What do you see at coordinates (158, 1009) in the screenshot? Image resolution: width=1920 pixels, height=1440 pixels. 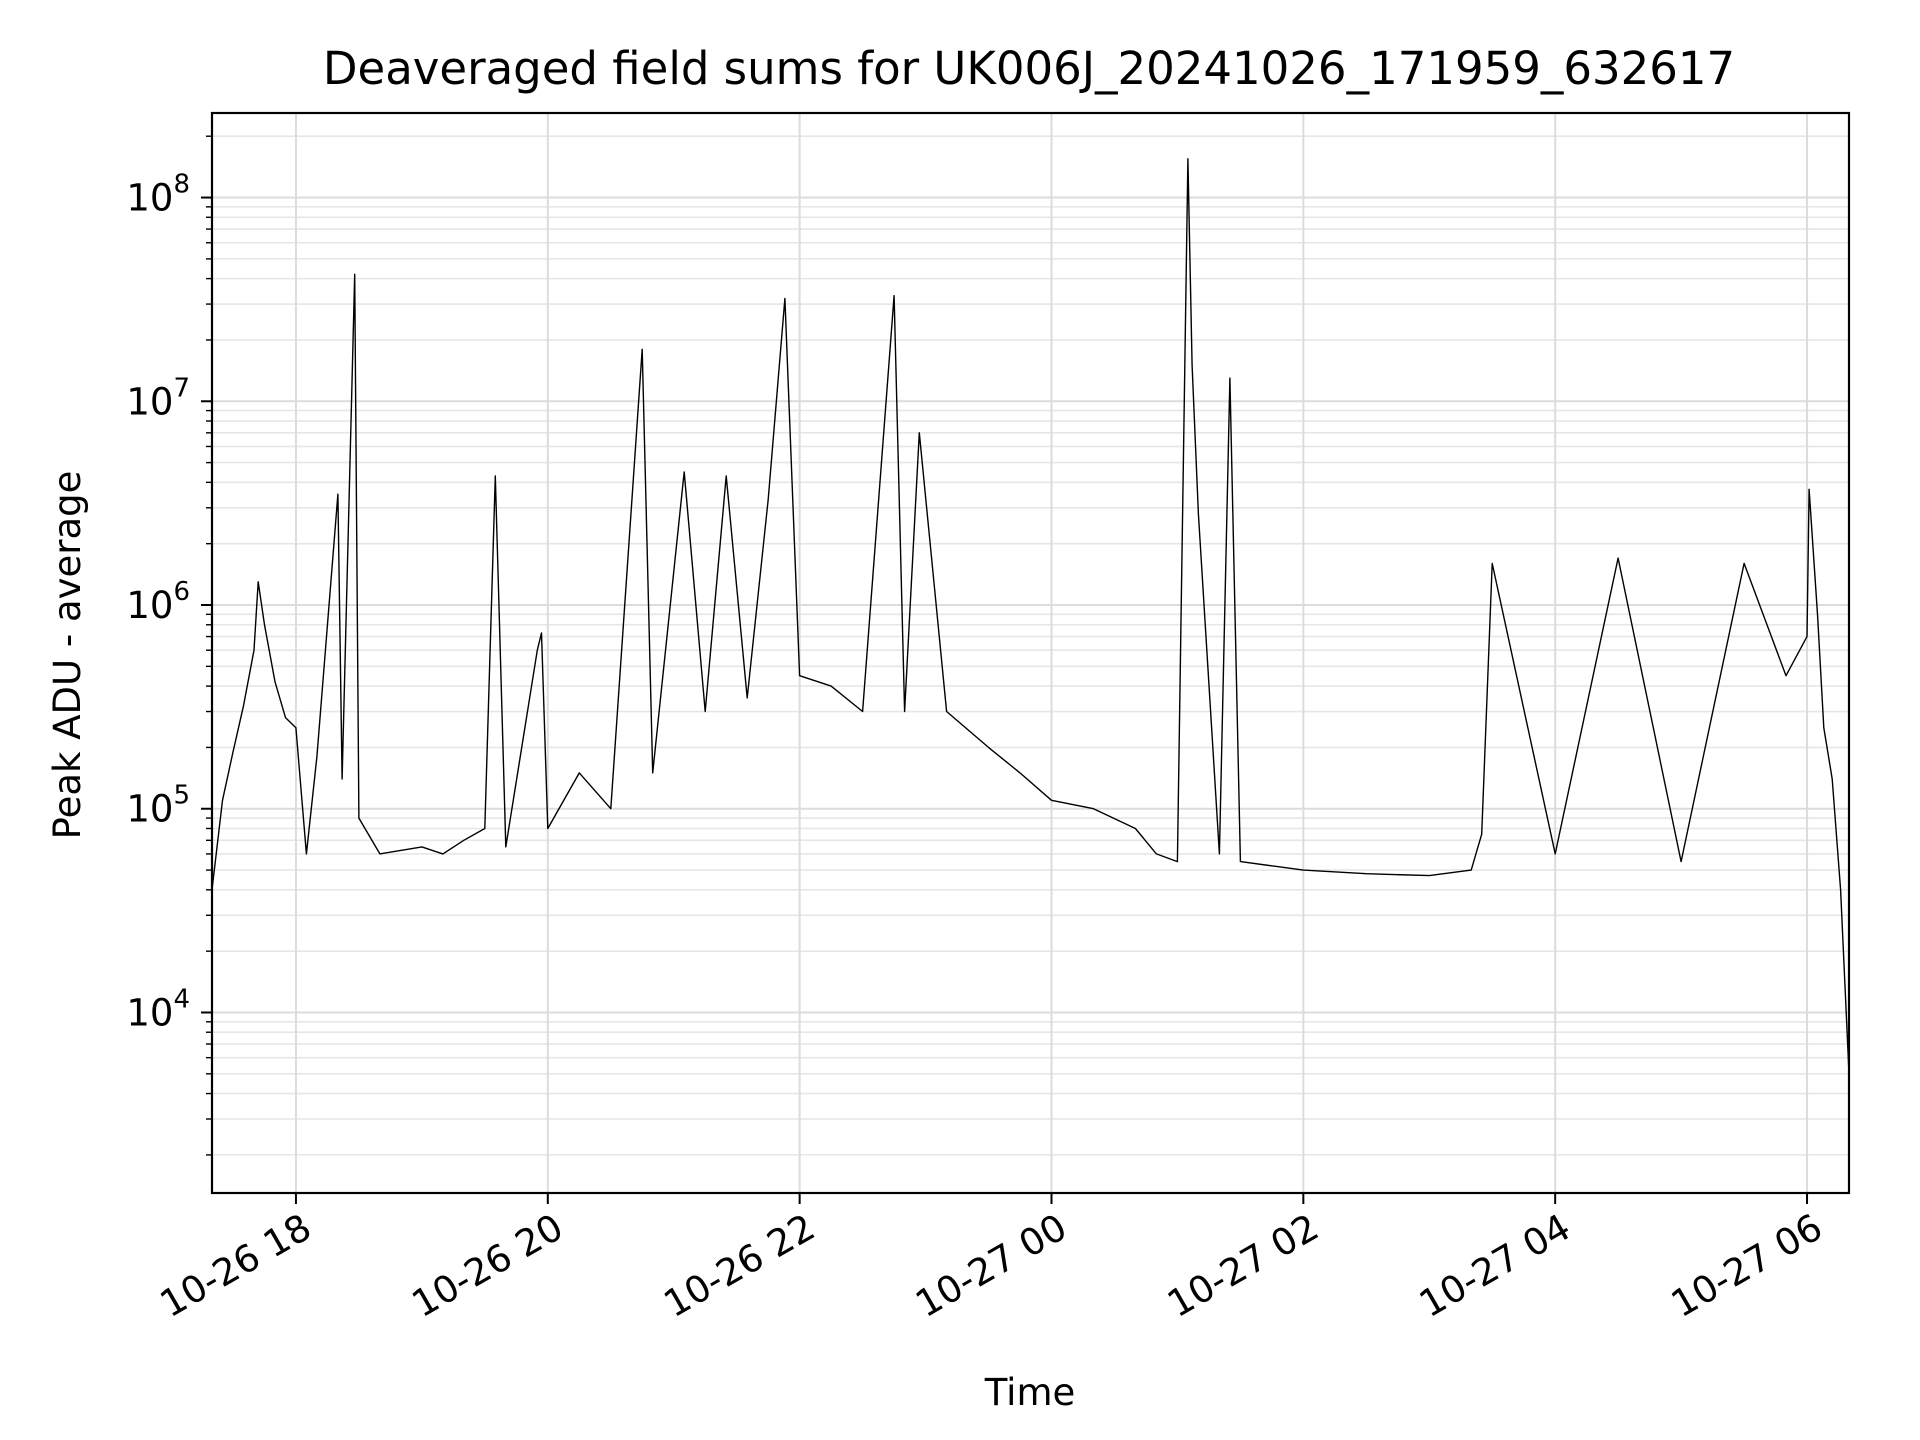 I see `y-tick-label: 10⁴` at bounding box center [158, 1009].